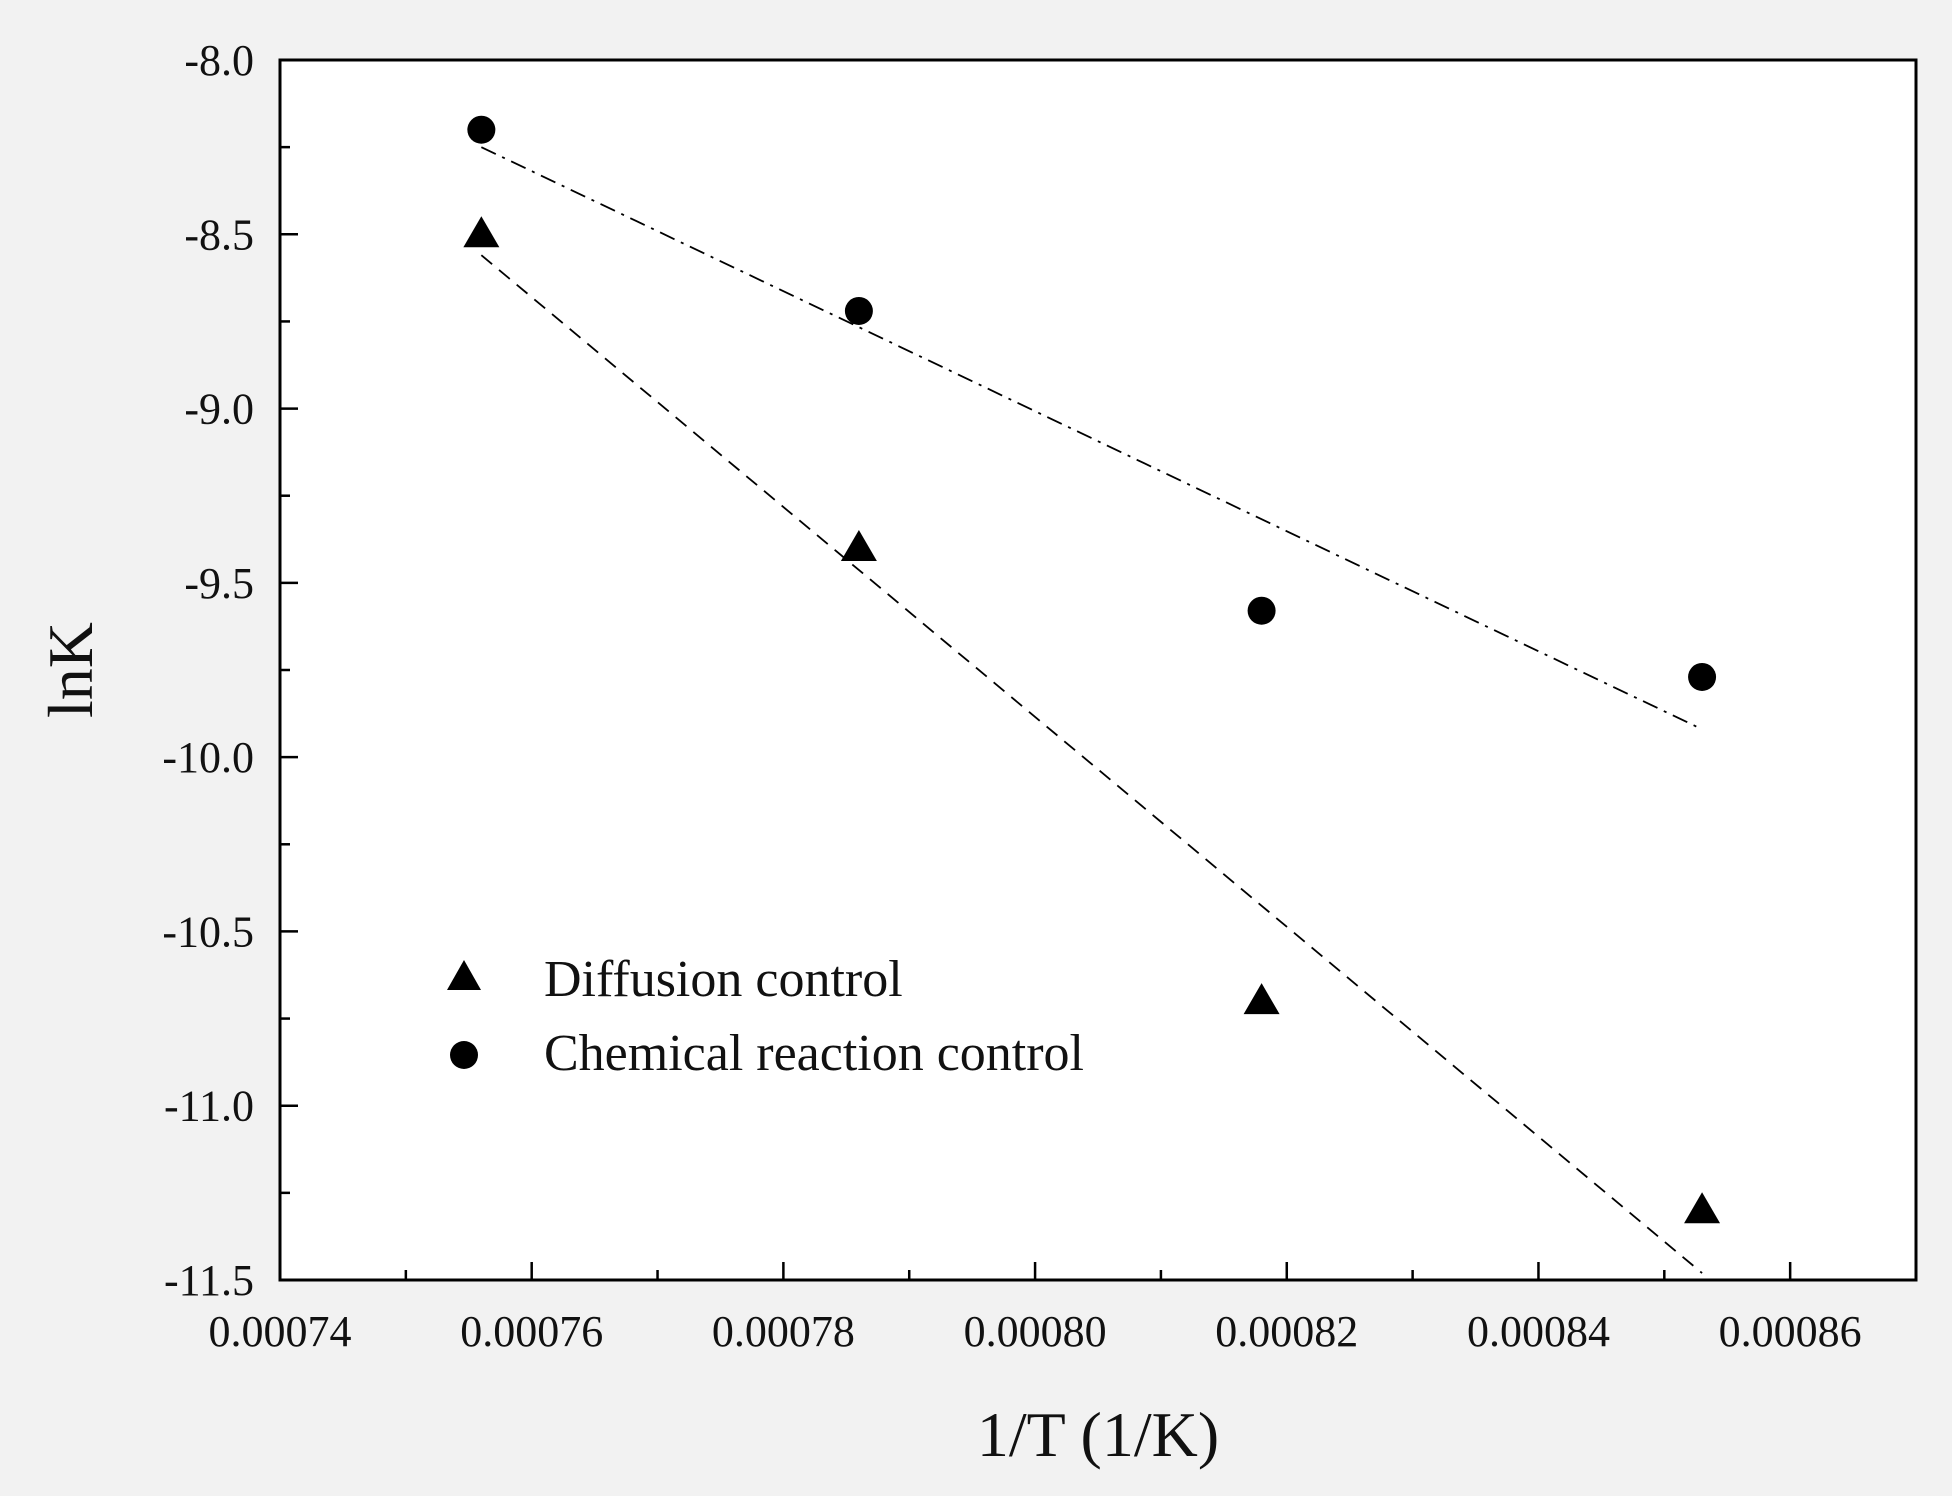 The width and height of the screenshot is (1952, 1496). What do you see at coordinates (1538, 1331) in the screenshot?
I see `x-tick-label: 0.00084` at bounding box center [1538, 1331].